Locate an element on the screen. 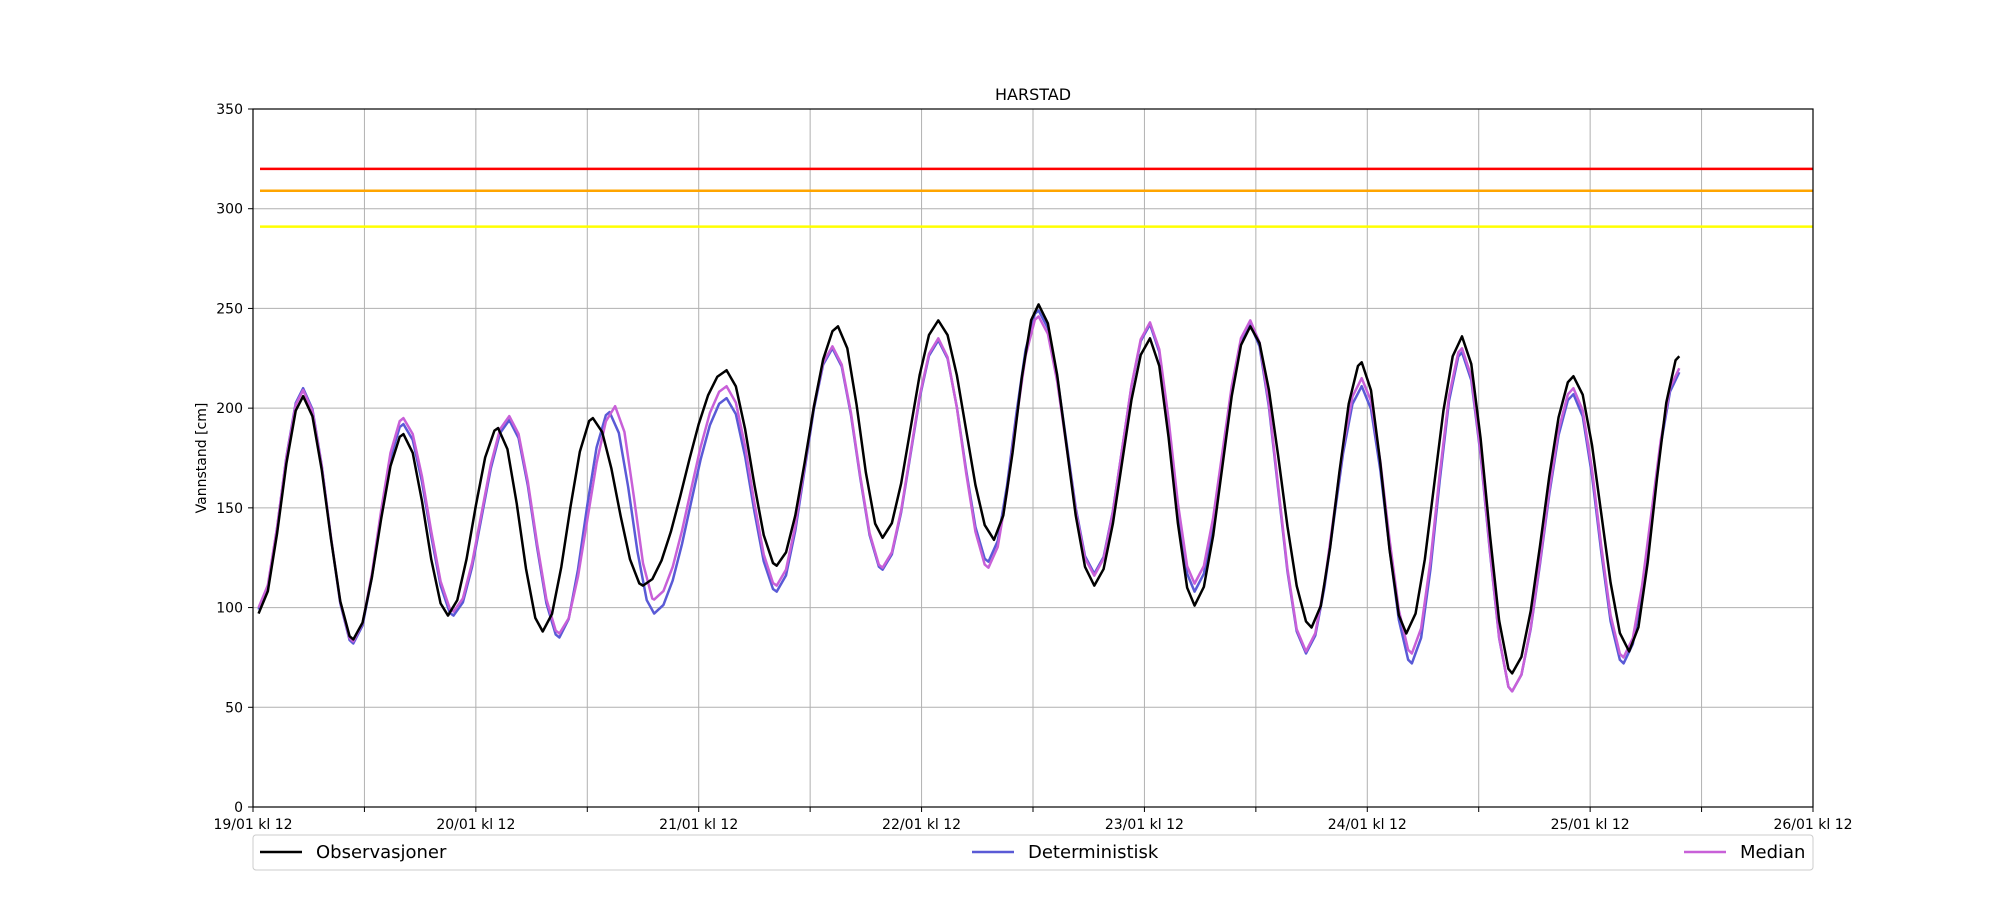 This screenshot has height=900, width=2000. threshold-lines is located at coordinates (1036, 197).